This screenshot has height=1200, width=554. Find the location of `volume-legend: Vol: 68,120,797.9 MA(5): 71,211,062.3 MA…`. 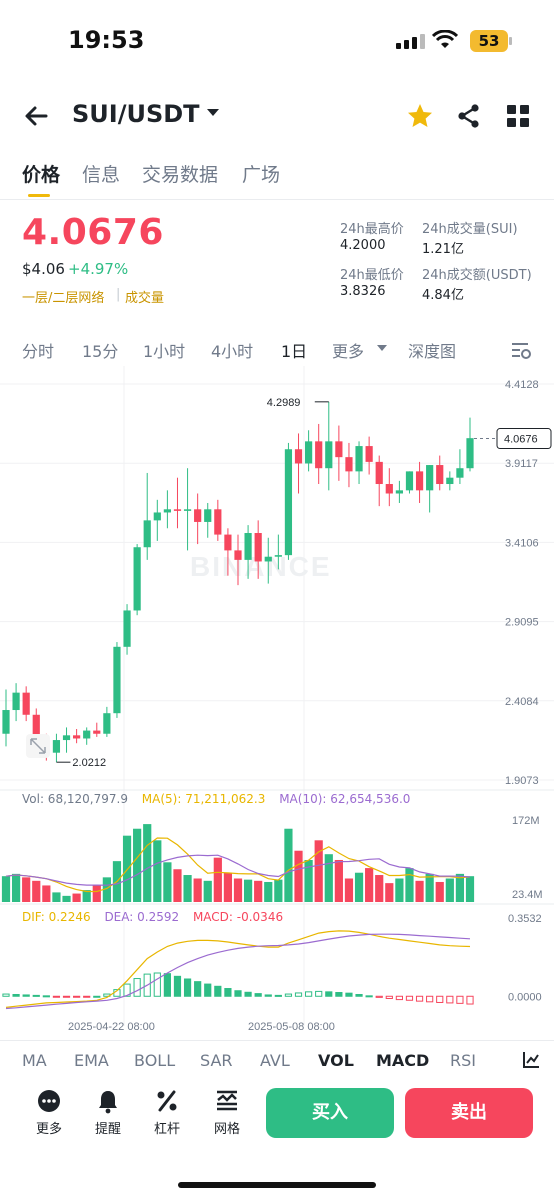

volume-legend: Vol: 68,120,797.9 MA(5): 71,211,062.3 MA… is located at coordinates (216, 799).